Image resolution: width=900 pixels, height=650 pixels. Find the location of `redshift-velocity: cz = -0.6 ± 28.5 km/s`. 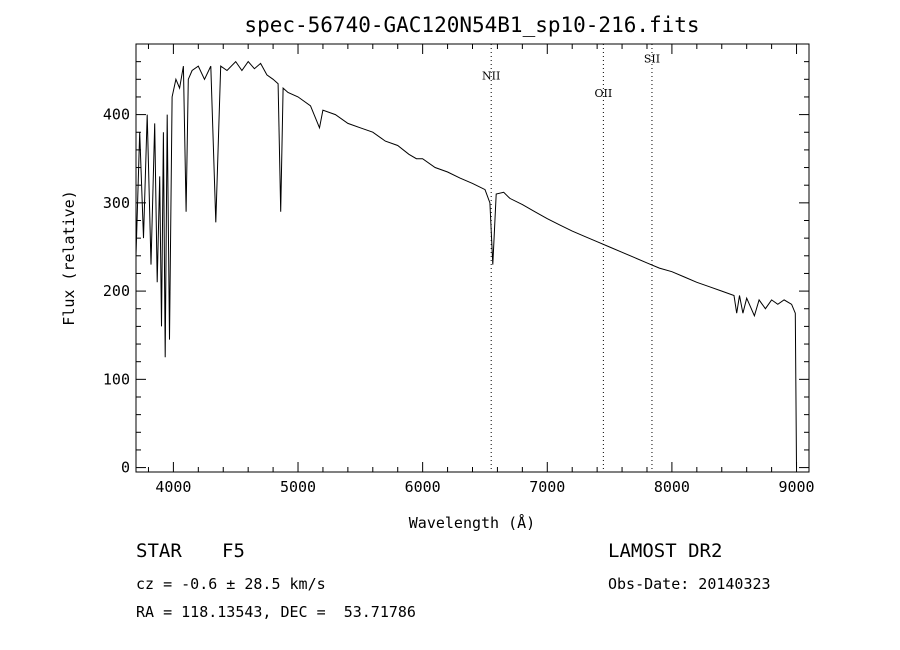

redshift-velocity: cz = -0.6 ± 28.5 km/s is located at coordinates (231, 584).